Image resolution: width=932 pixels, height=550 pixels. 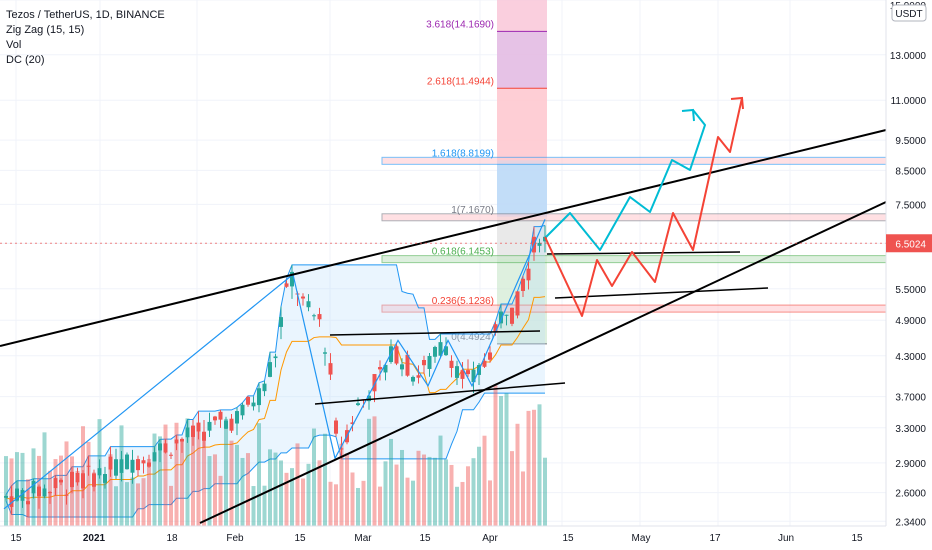 I want to click on fib-label: 0(4.4924), so click(x=472, y=337).